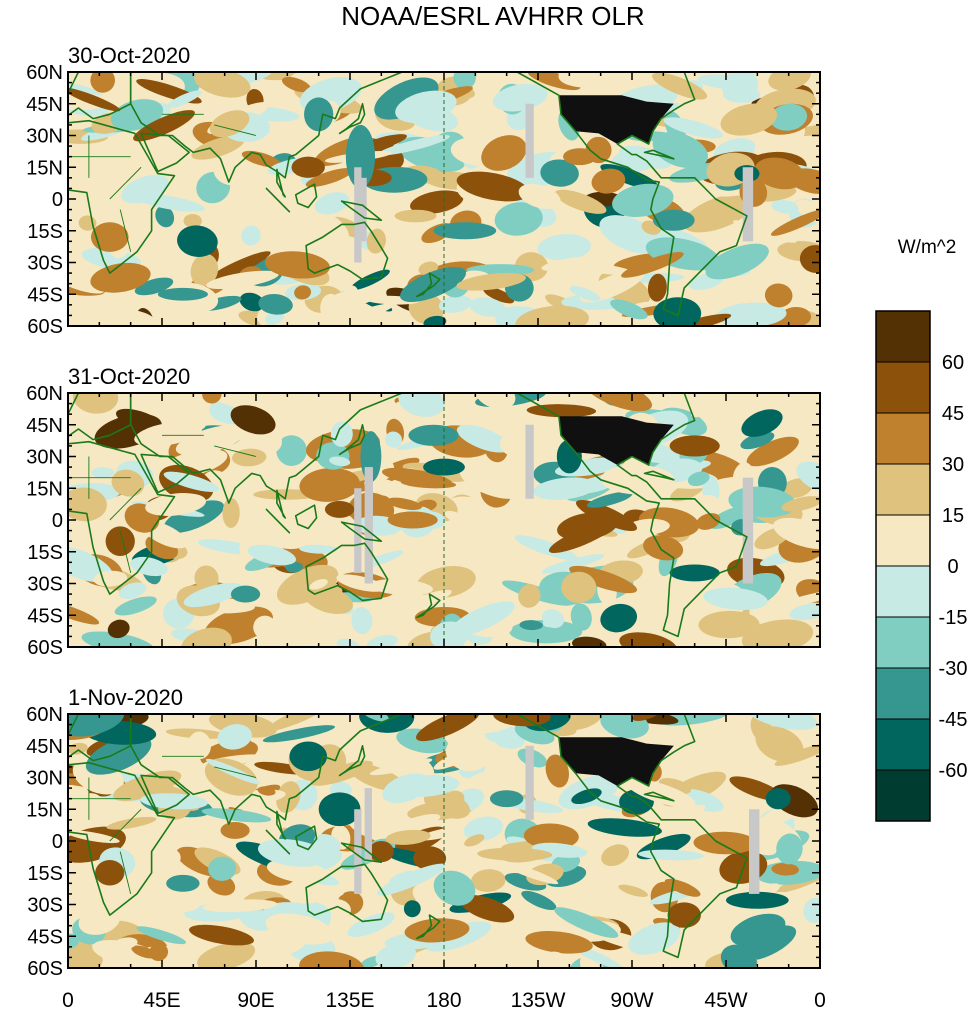 The image size is (979, 1014). What do you see at coordinates (953, 669) in the screenshot?
I see `colorbar-label: -30` at bounding box center [953, 669].